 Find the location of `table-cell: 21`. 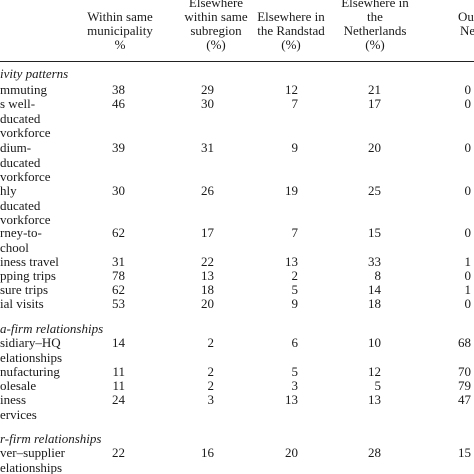

table-cell: 21 is located at coordinates (374, 89).